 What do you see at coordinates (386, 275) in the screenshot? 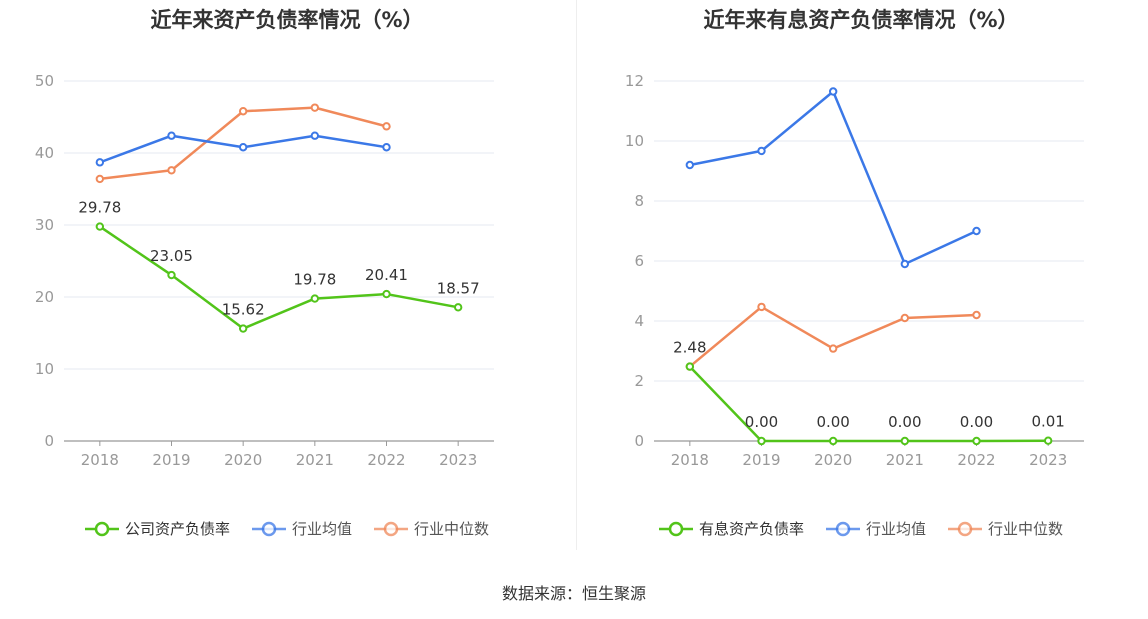
I see `data-label: 20.41` at bounding box center [386, 275].